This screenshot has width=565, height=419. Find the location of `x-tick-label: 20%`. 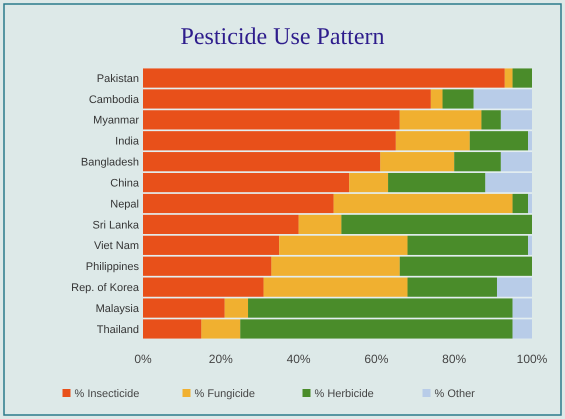

x-tick-label: 20% is located at coordinates (221, 359).